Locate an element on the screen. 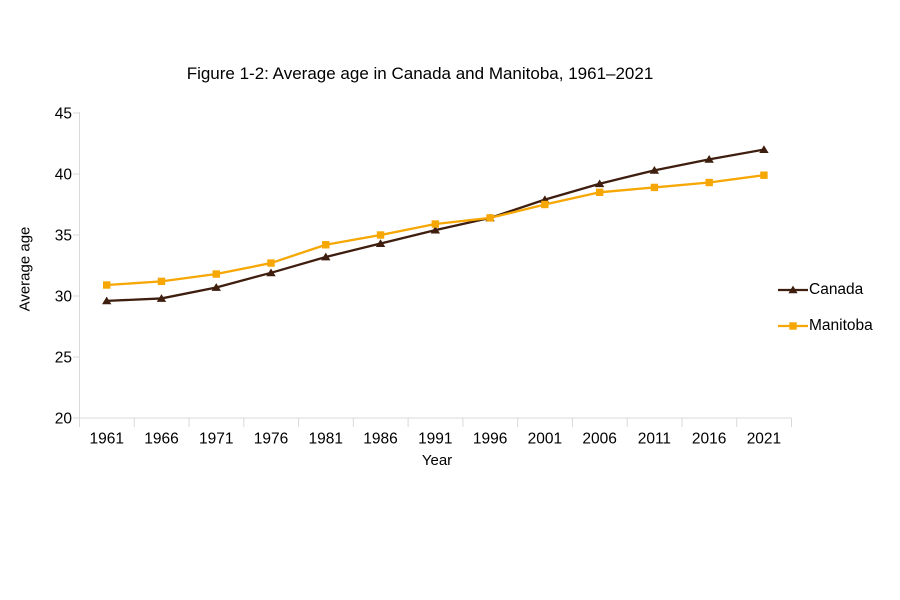  y-tick-label: 30 is located at coordinates (64, 297).